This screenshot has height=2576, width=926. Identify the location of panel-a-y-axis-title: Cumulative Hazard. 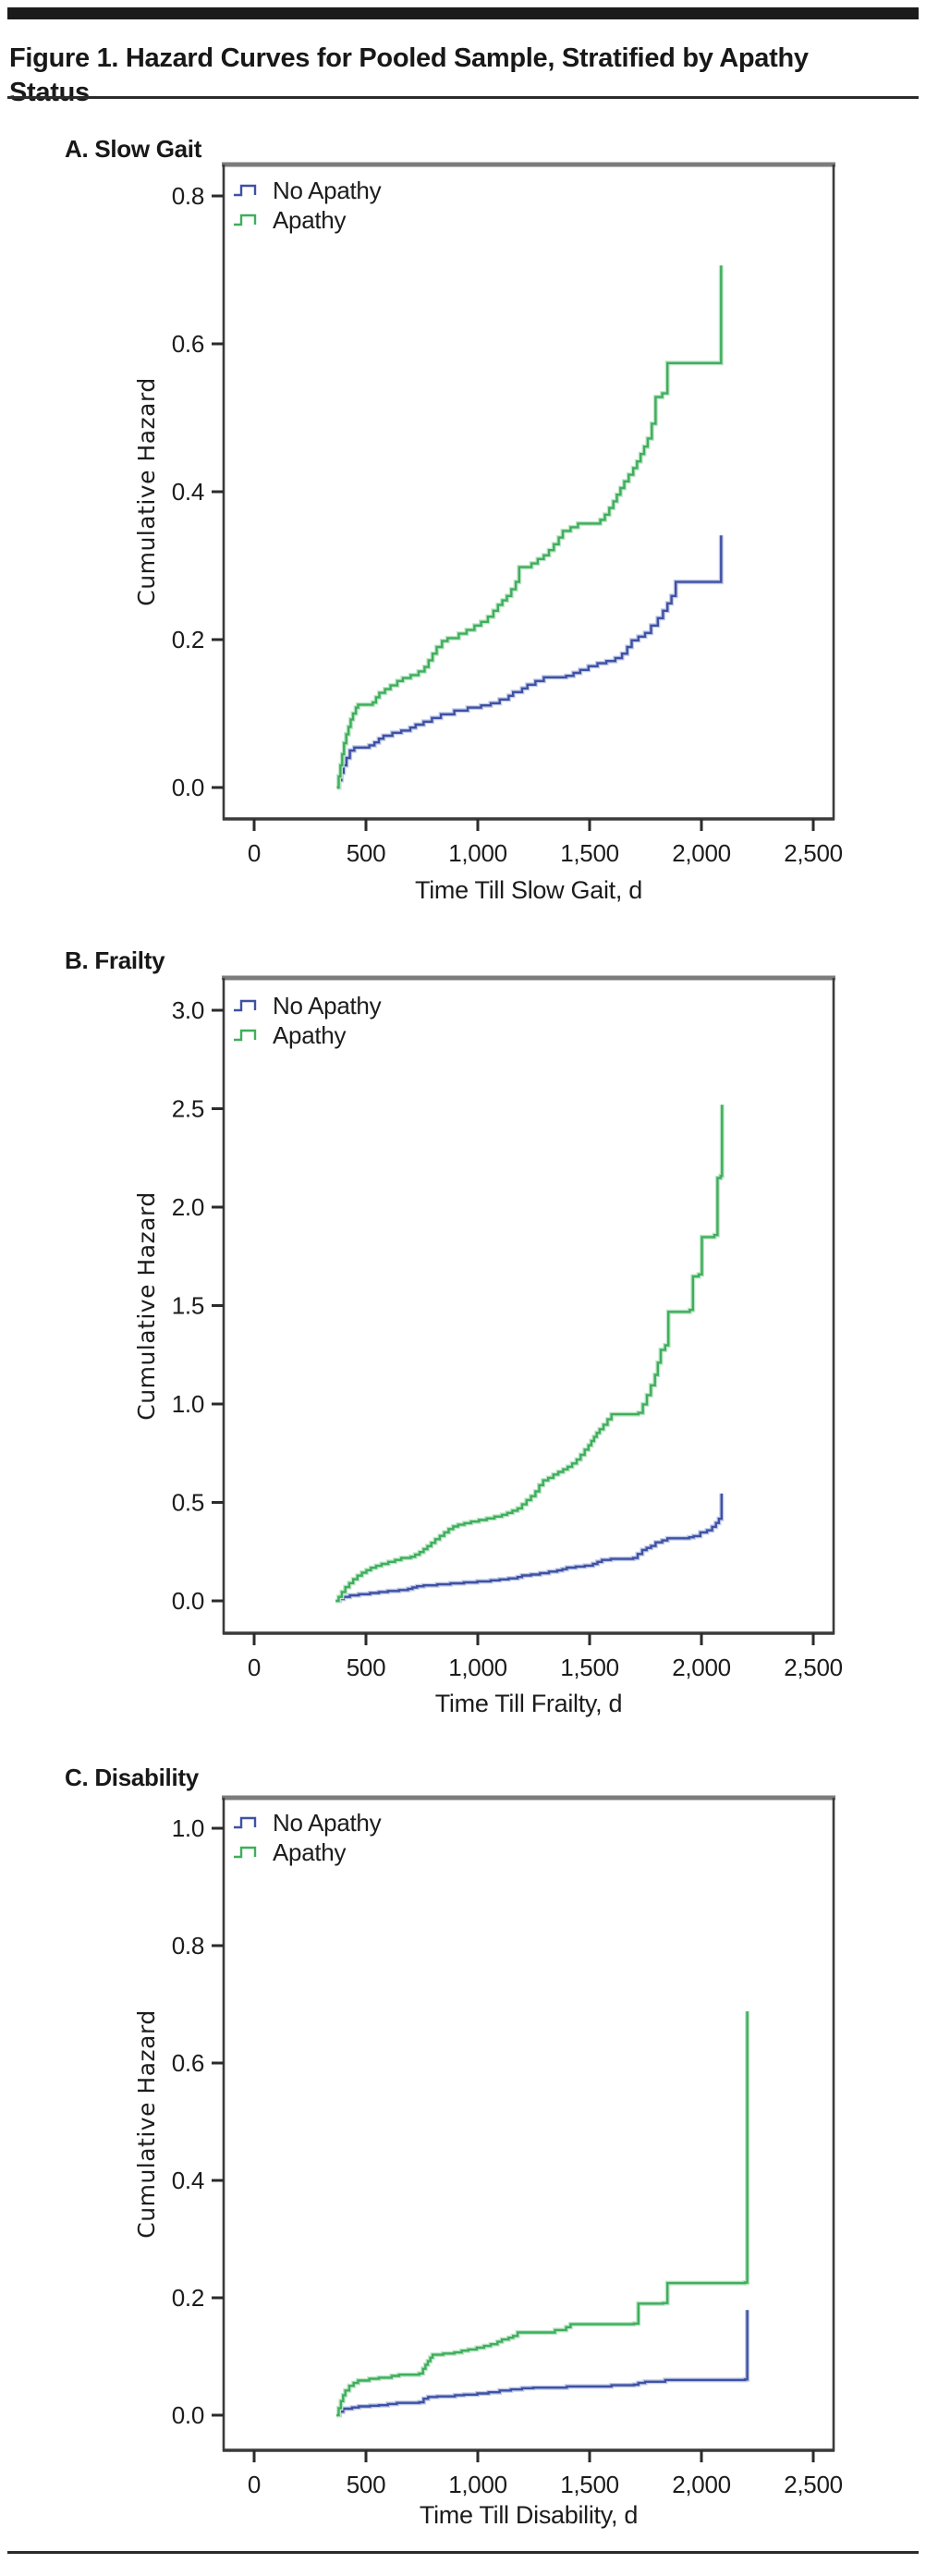
(146, 491).